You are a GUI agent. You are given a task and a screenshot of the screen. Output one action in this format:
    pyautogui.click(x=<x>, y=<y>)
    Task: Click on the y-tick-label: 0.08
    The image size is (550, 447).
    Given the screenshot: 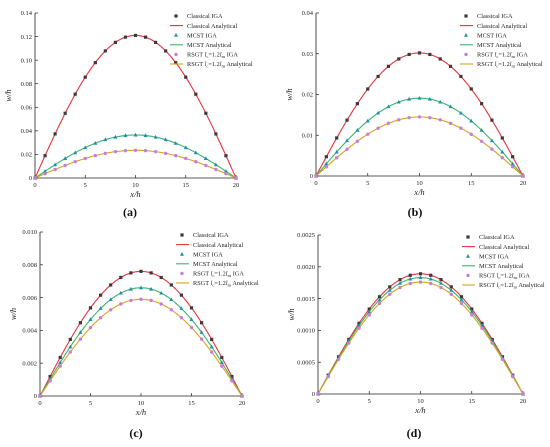 What is the action you would take?
    pyautogui.click(x=26, y=84)
    